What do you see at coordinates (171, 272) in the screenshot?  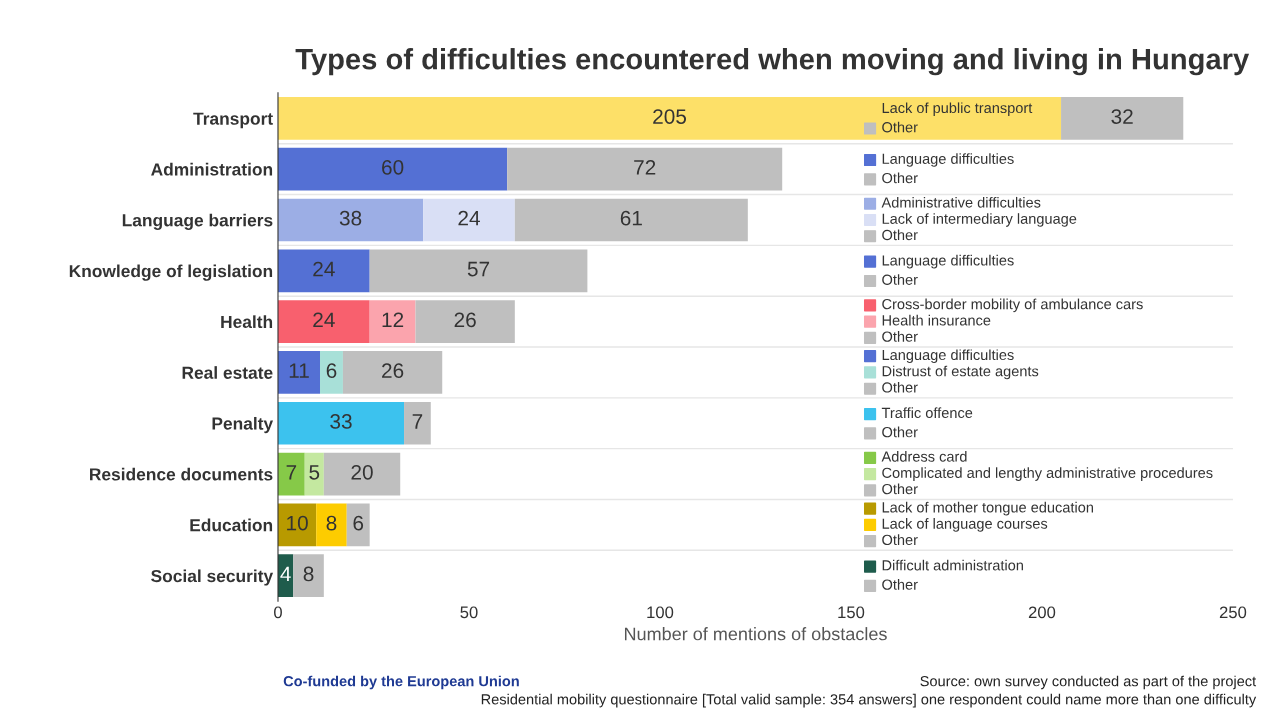 I see `y-tick-label: Knowledge of legislation` at bounding box center [171, 272].